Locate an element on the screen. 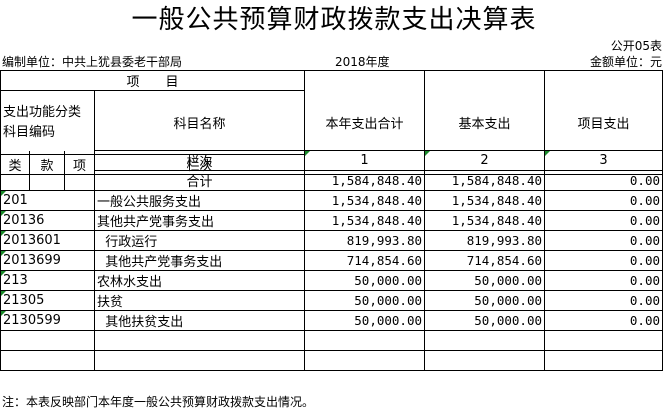 The height and width of the screenshot is (414, 668). table-code: 公开05表 is located at coordinates (636, 46).